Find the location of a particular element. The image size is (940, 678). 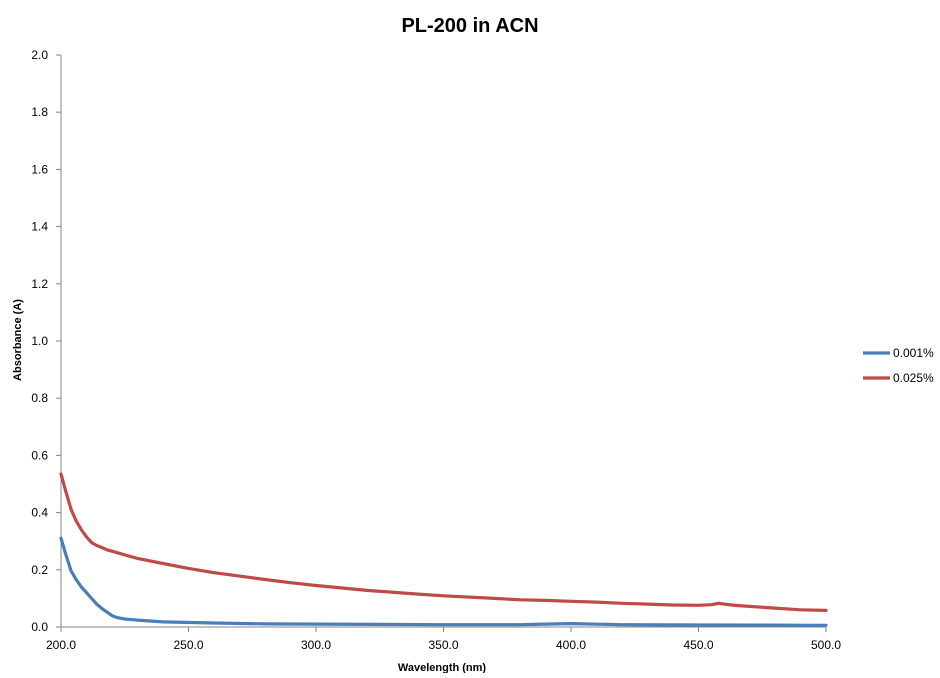

series-line-0.001% is located at coordinates (443, 581).